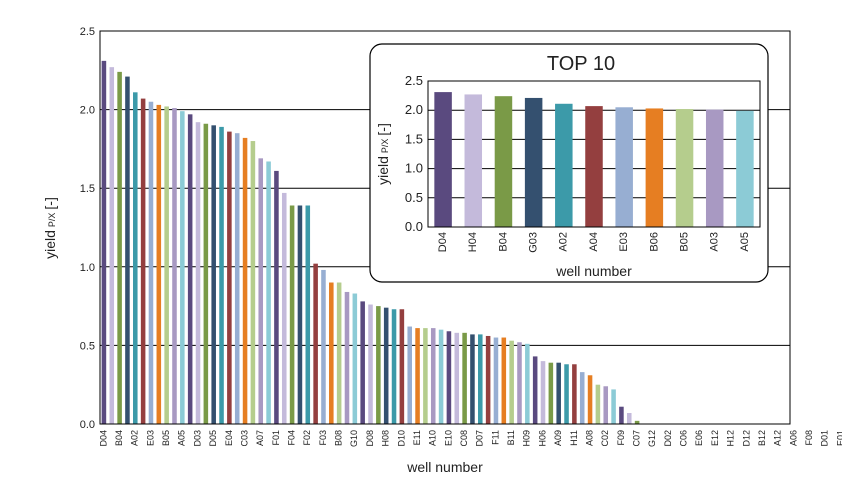  I want to click on bar-h04, so click(473, 160).